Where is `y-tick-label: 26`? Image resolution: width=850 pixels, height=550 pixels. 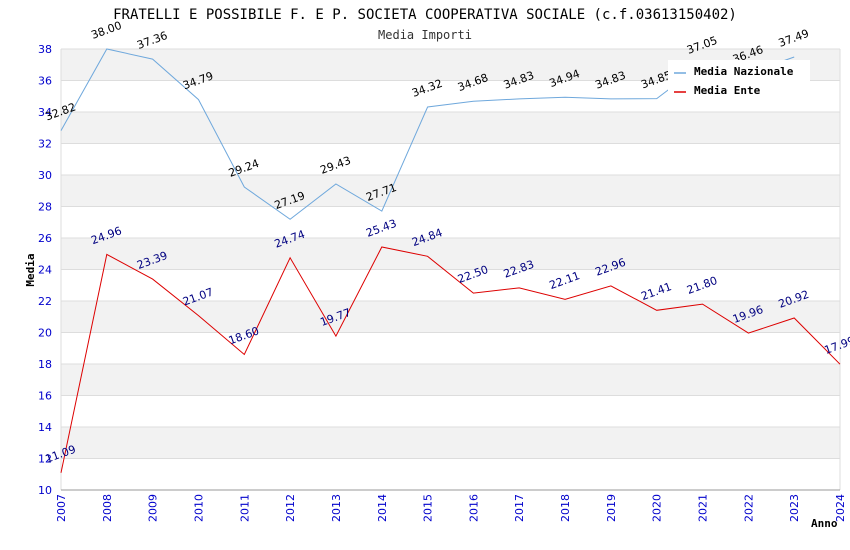 y-tick-label: 26 is located at coordinates (45, 238).